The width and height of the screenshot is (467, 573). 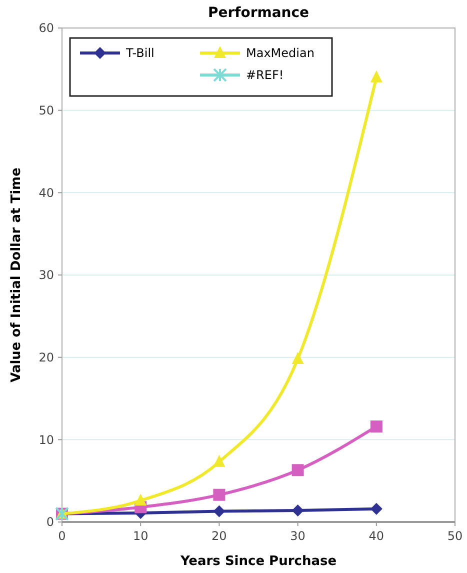 I want to click on y-tick-label: 20, so click(x=46, y=357).